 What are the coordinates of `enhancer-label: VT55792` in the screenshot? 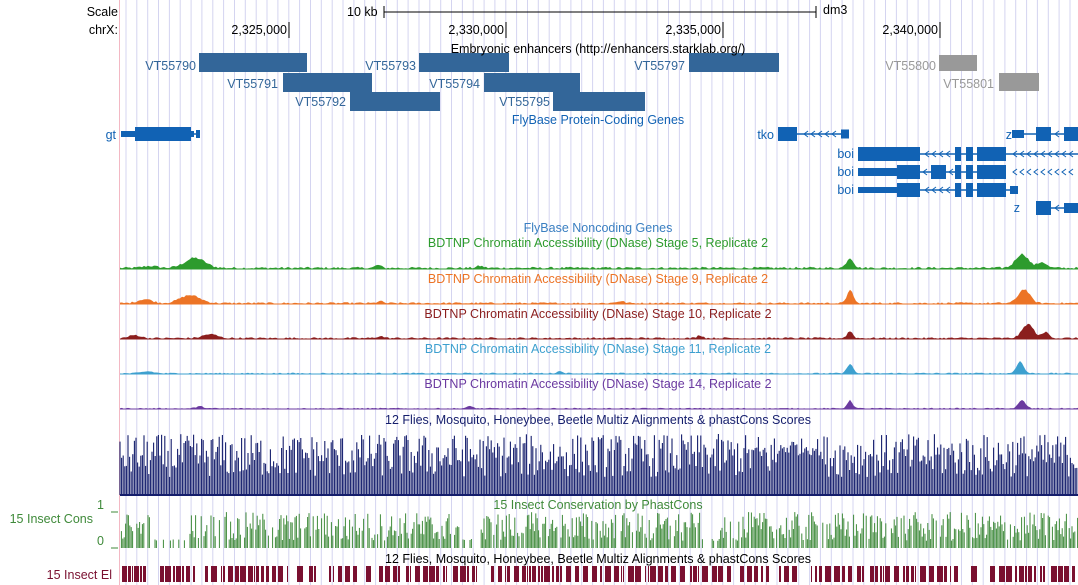 It's located at (320, 102).